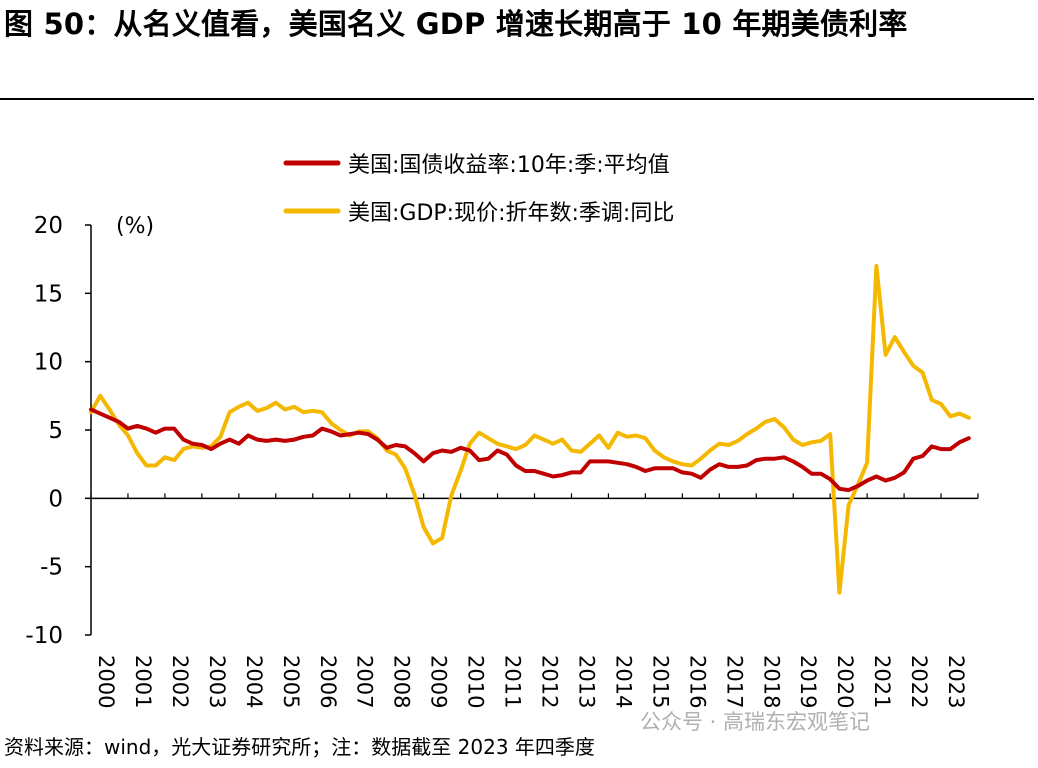 The width and height of the screenshot is (1038, 768). I want to click on x-tick-label: 2017, so click(734, 681).